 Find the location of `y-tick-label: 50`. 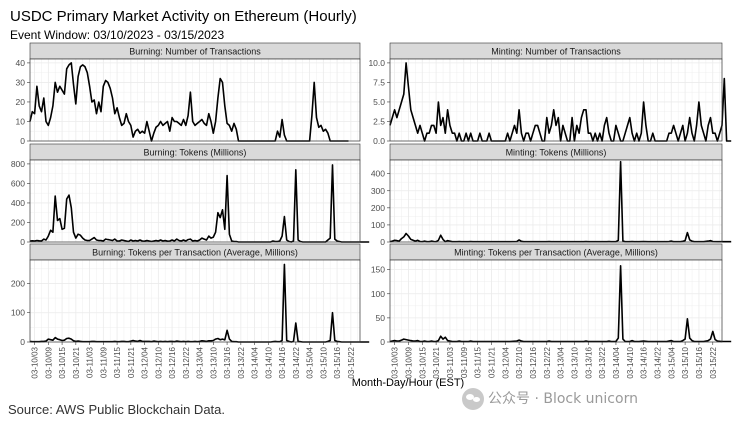

y-tick-label: 50 is located at coordinates (381, 318).